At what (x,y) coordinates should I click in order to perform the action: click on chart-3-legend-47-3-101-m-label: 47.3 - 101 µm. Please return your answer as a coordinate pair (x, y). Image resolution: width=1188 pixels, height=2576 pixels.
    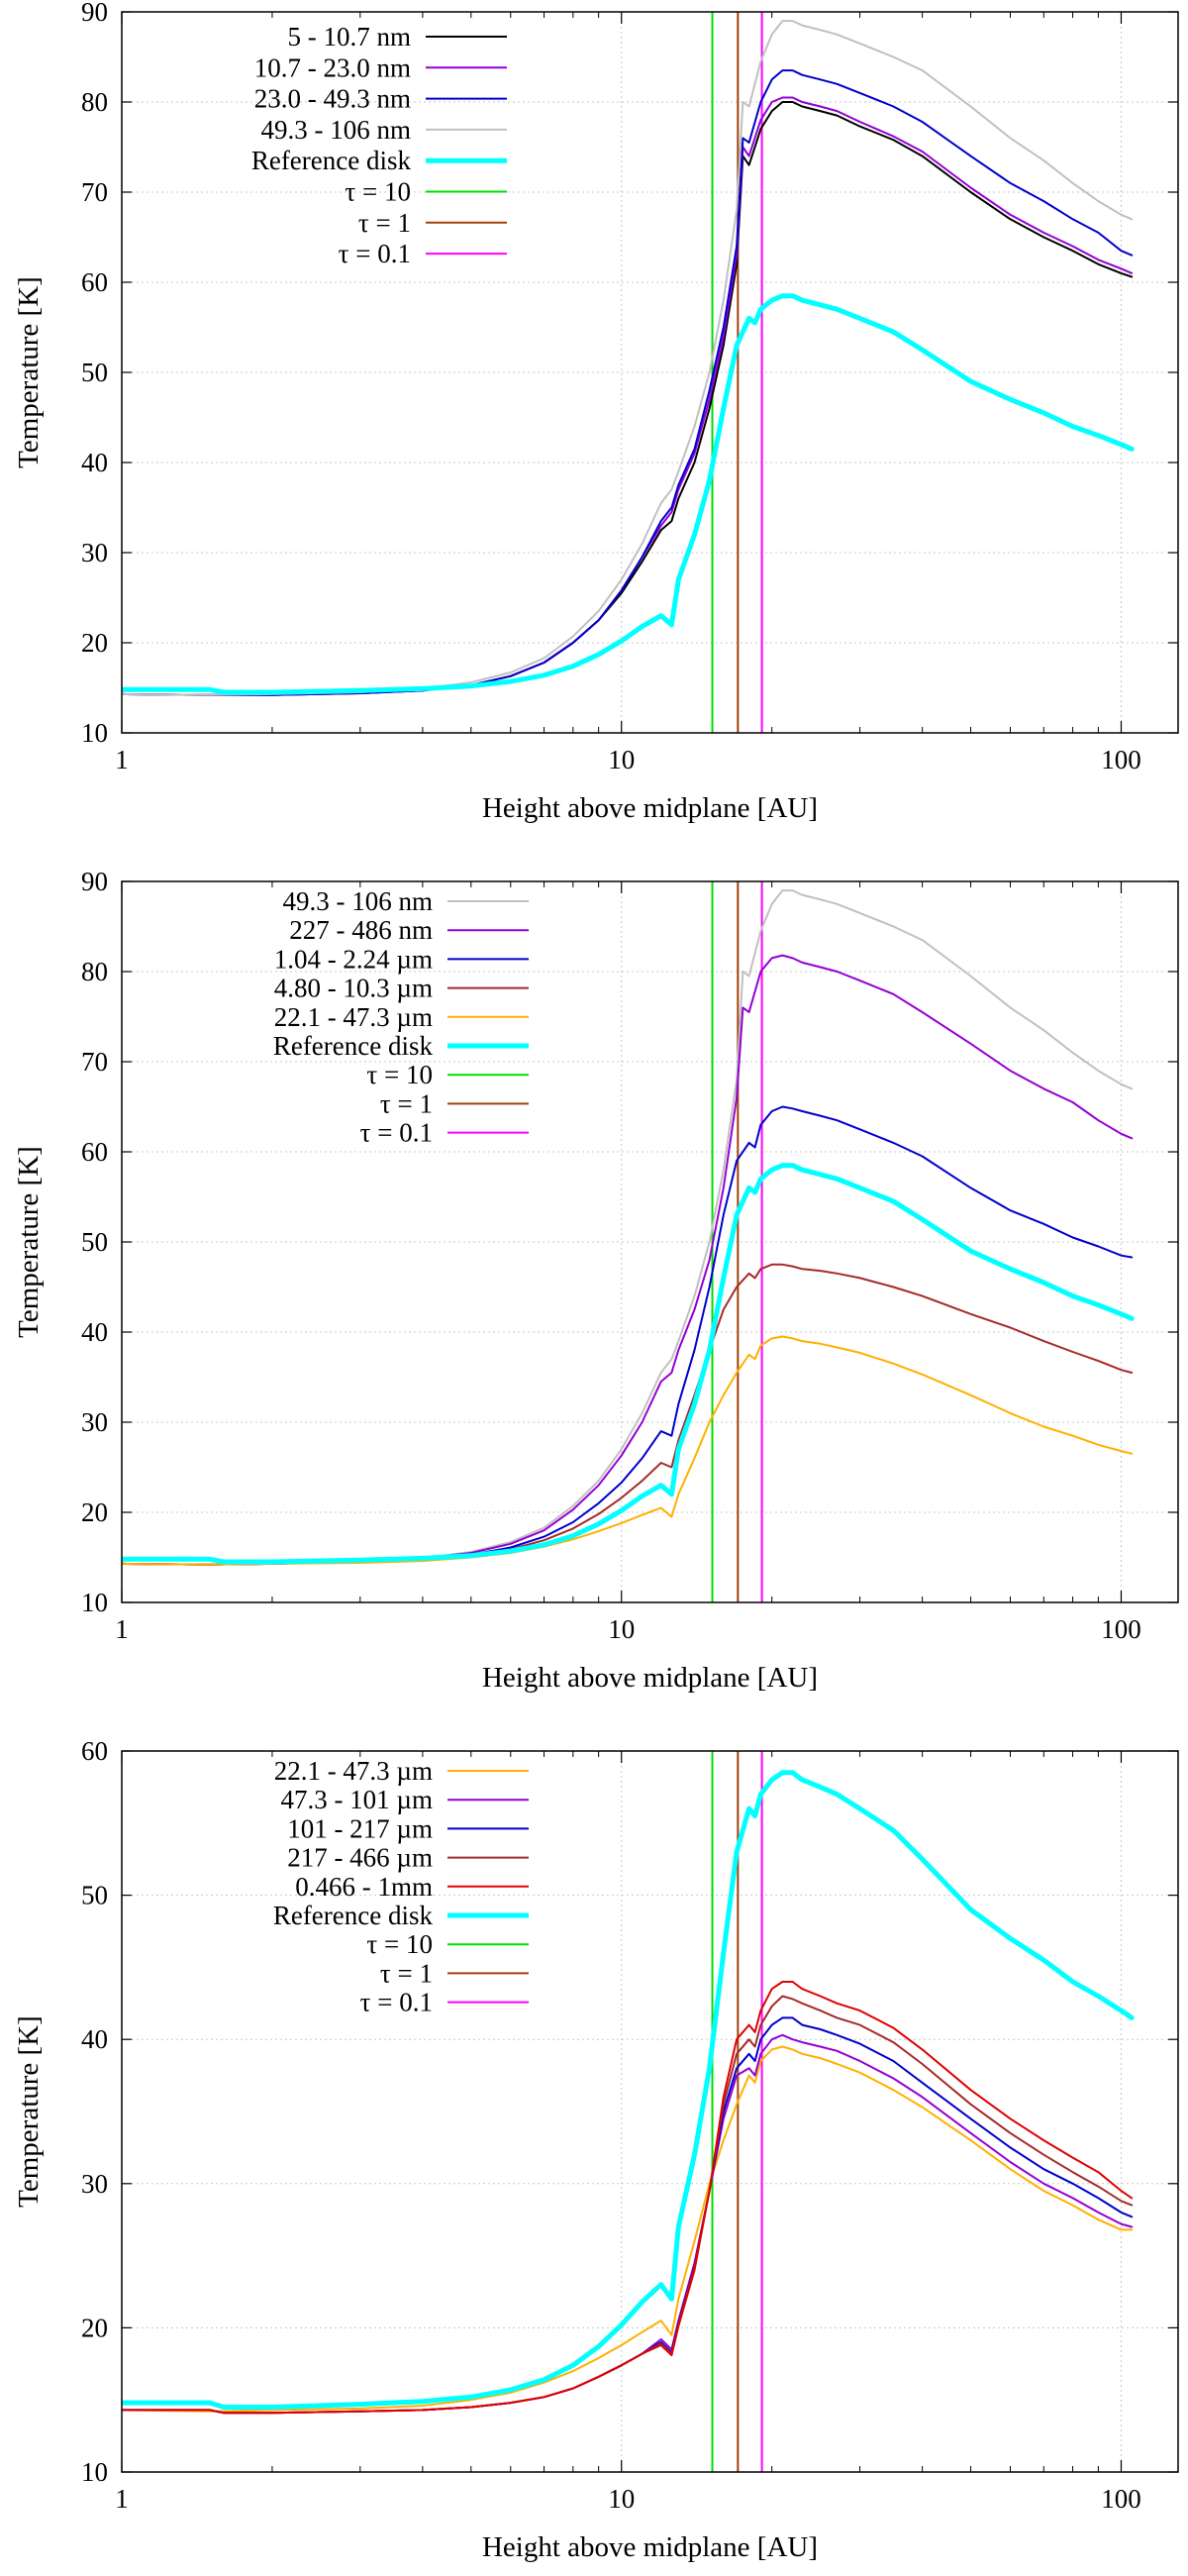
    Looking at the image, I should click on (356, 1799).